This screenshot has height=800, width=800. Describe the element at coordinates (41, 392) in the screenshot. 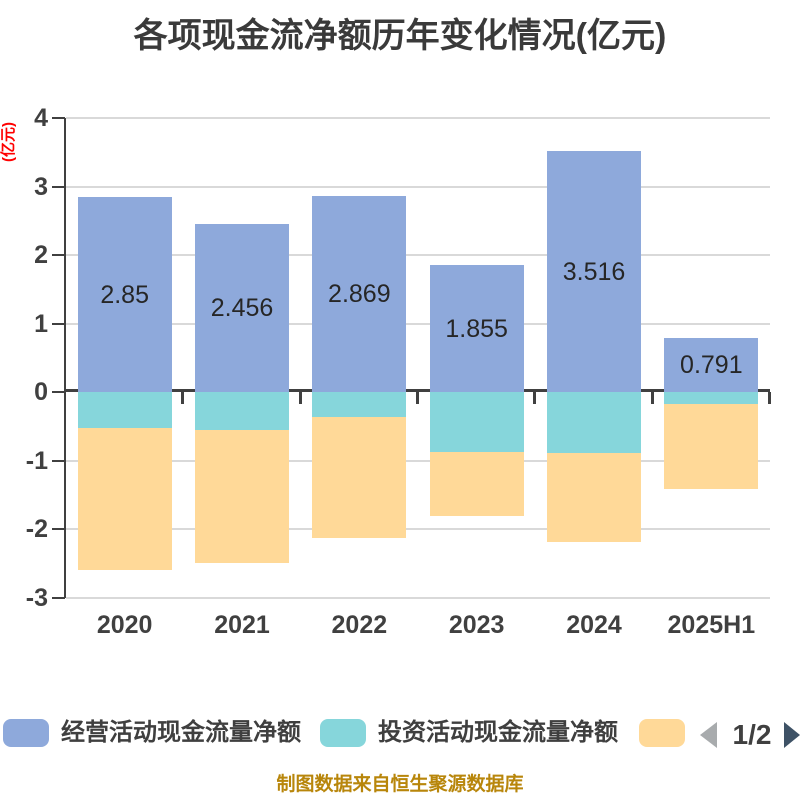

I see `y-tick-label: 0` at that location.